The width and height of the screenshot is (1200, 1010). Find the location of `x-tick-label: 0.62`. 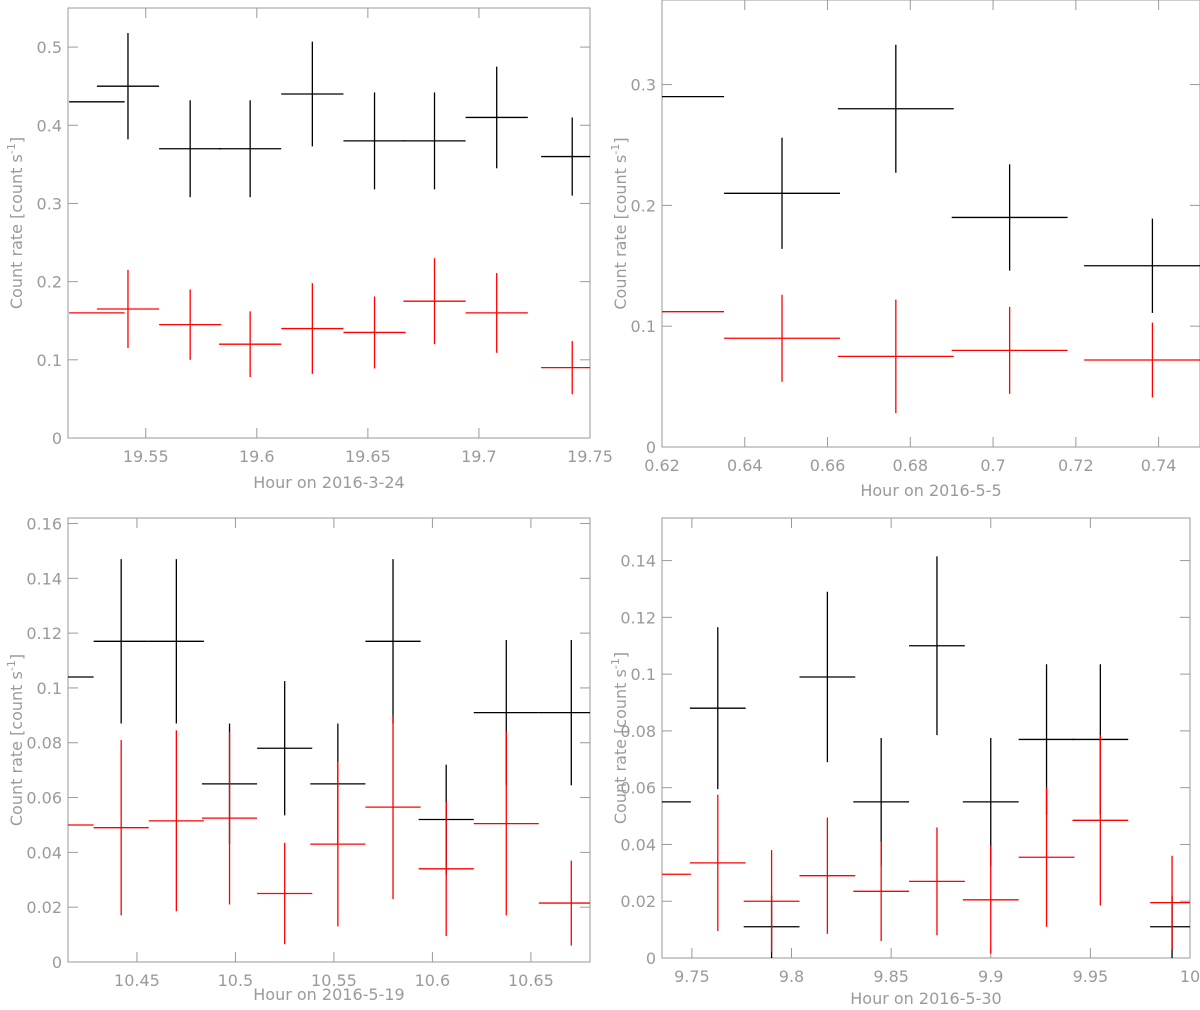

x-tick-label: 0.62 is located at coordinates (662, 465).